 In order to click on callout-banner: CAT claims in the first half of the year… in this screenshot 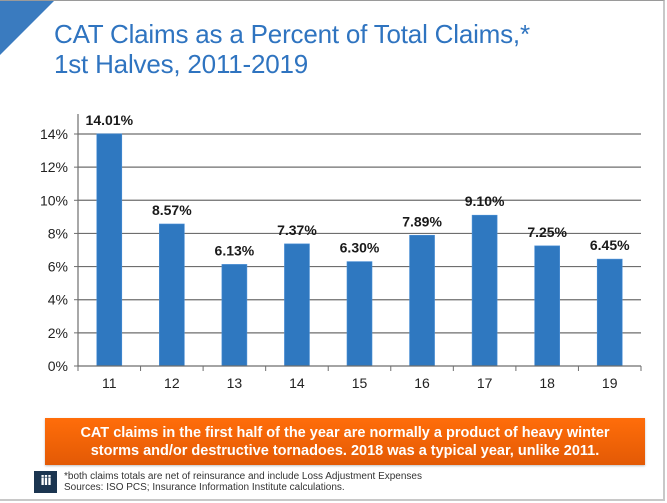, I will do `click(345, 441)`.